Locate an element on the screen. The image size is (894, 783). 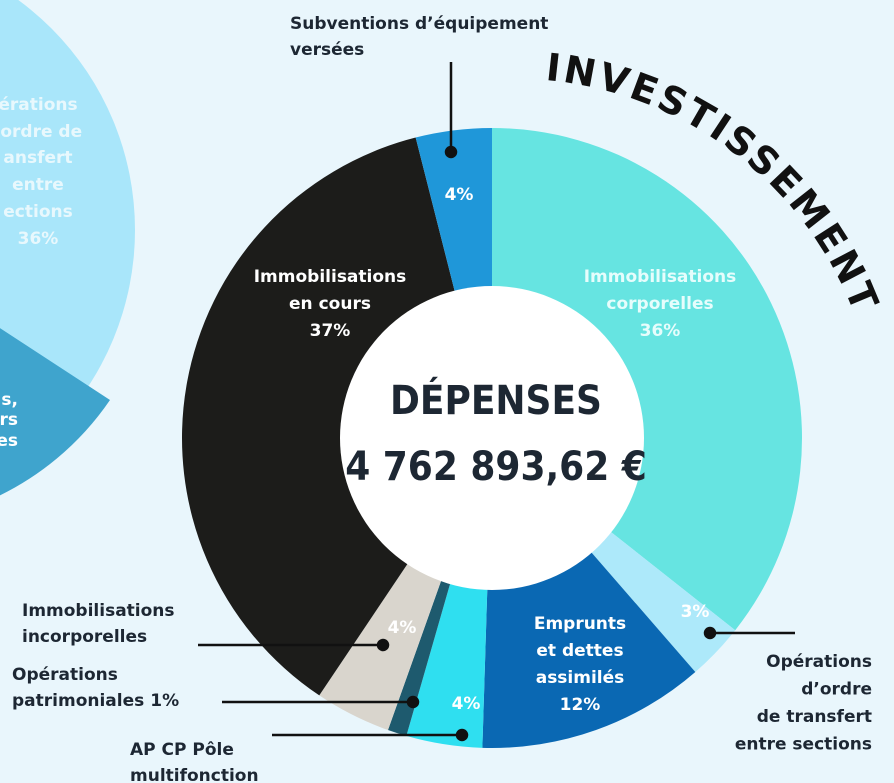
chart-subtitle: 4 762 893,62 € is located at coordinates (496, 467).